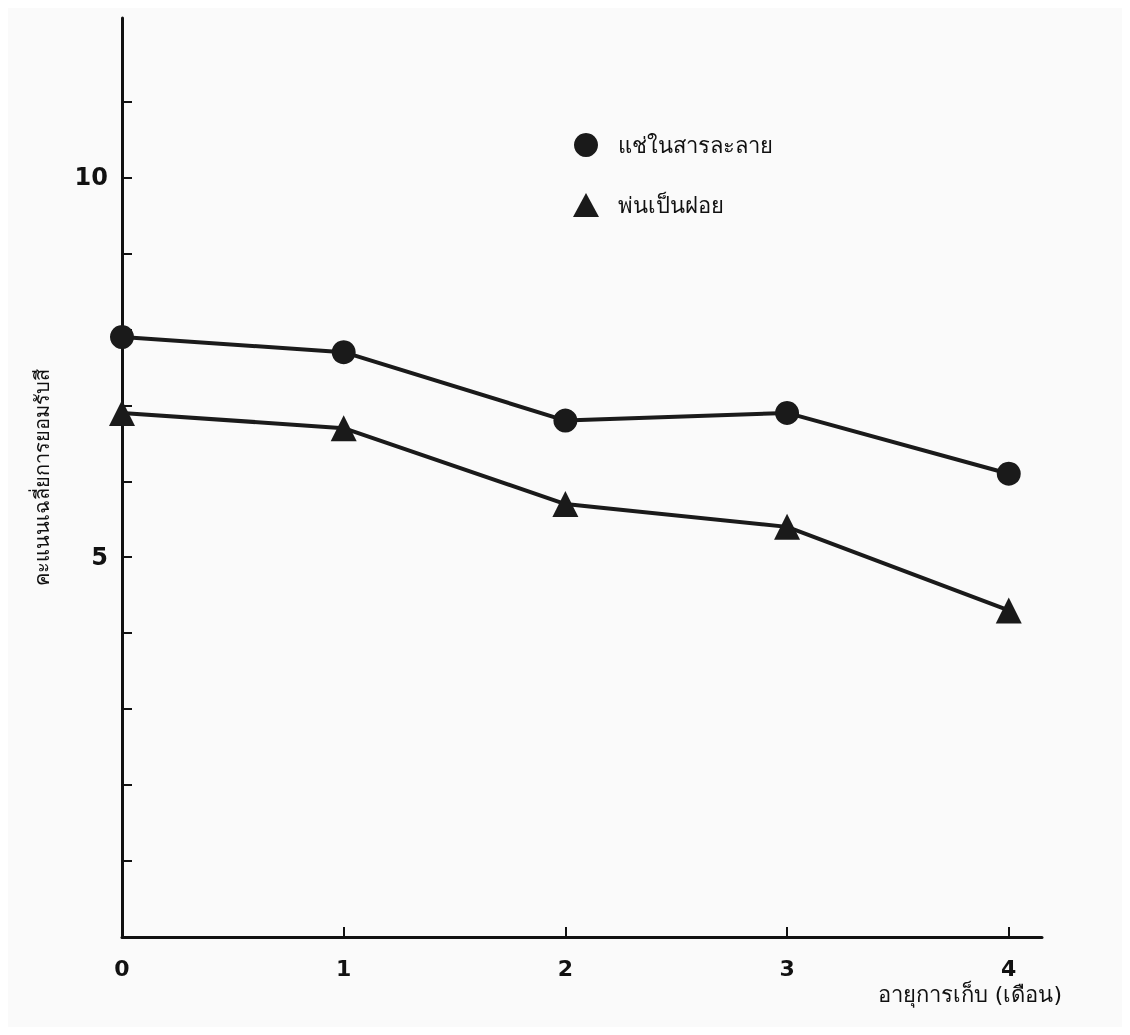 This screenshot has height=1035, width=1130. What do you see at coordinates (565, 968) in the screenshot?
I see `x-tick-label: 2` at bounding box center [565, 968].